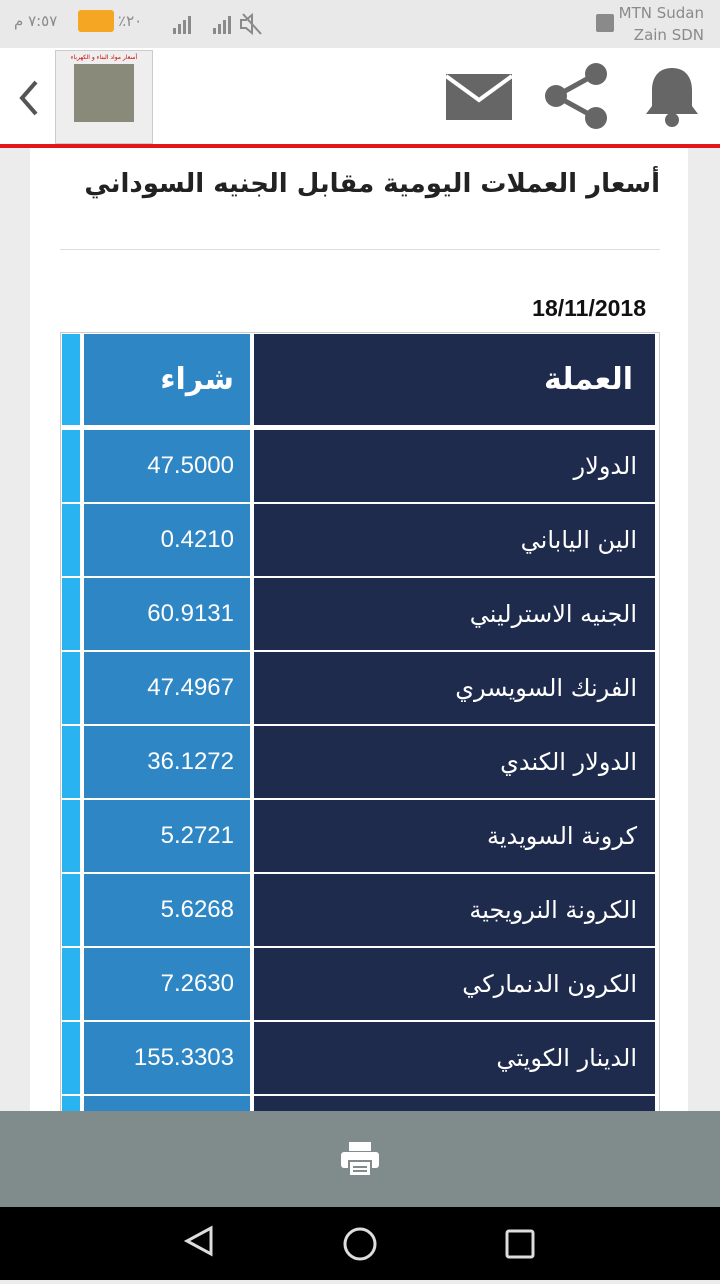 The width and height of the screenshot is (720, 1284). I want to click on status-bar: ٧:٥٧ م ٢٠٪ MTN Sudan Zain SDN, so click(360, 24).